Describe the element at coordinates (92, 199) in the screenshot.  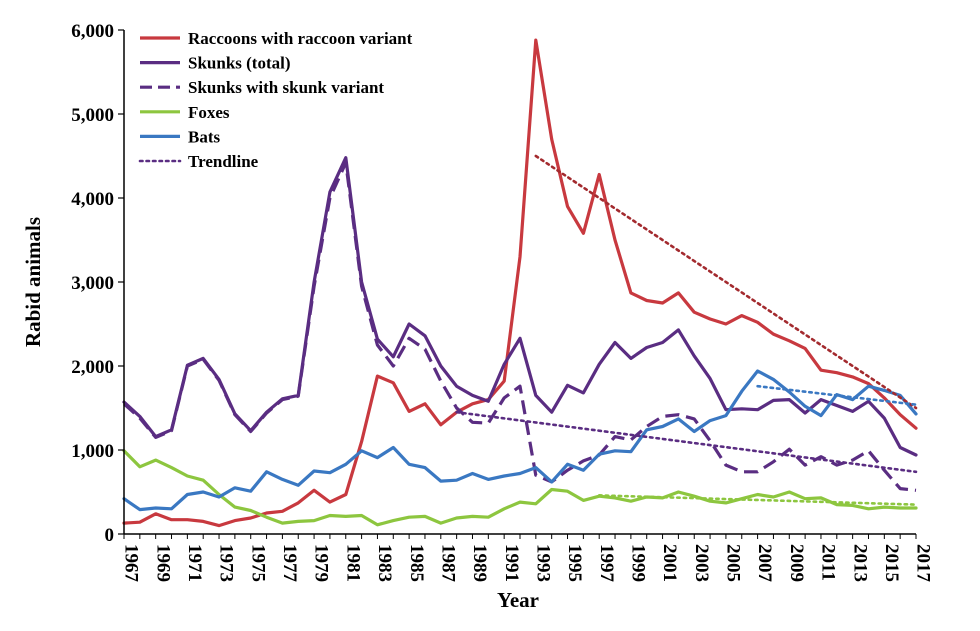
I see `y-tick-label: 4,000` at that location.